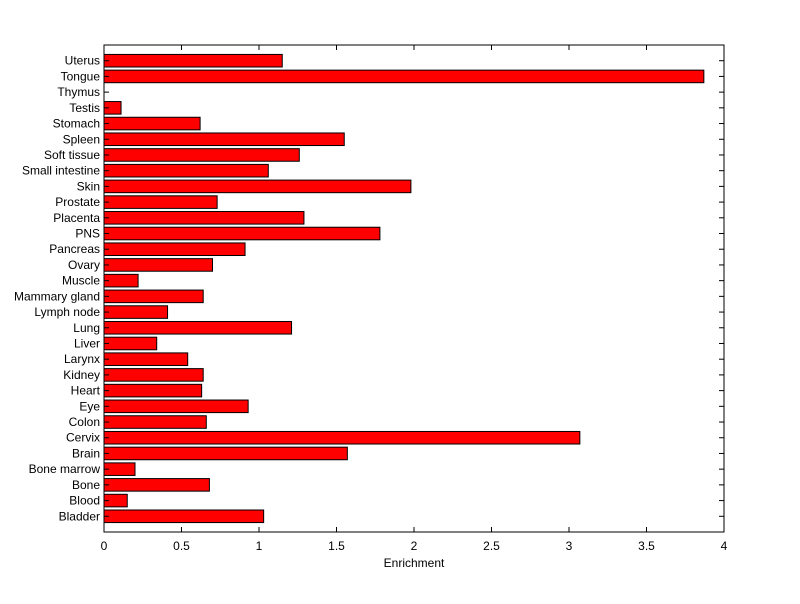  I want to click on bar-small-intestine, so click(186, 170).